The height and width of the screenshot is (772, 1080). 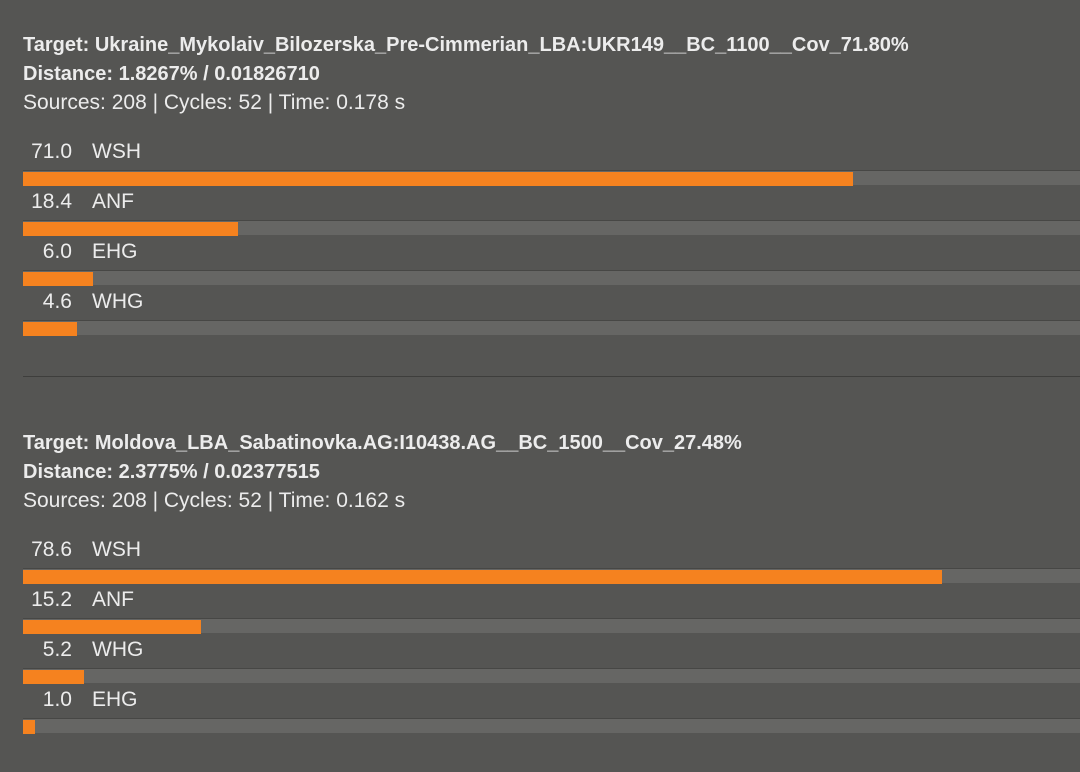 What do you see at coordinates (57, 301) in the screenshot?
I see `component-value: 4.6` at bounding box center [57, 301].